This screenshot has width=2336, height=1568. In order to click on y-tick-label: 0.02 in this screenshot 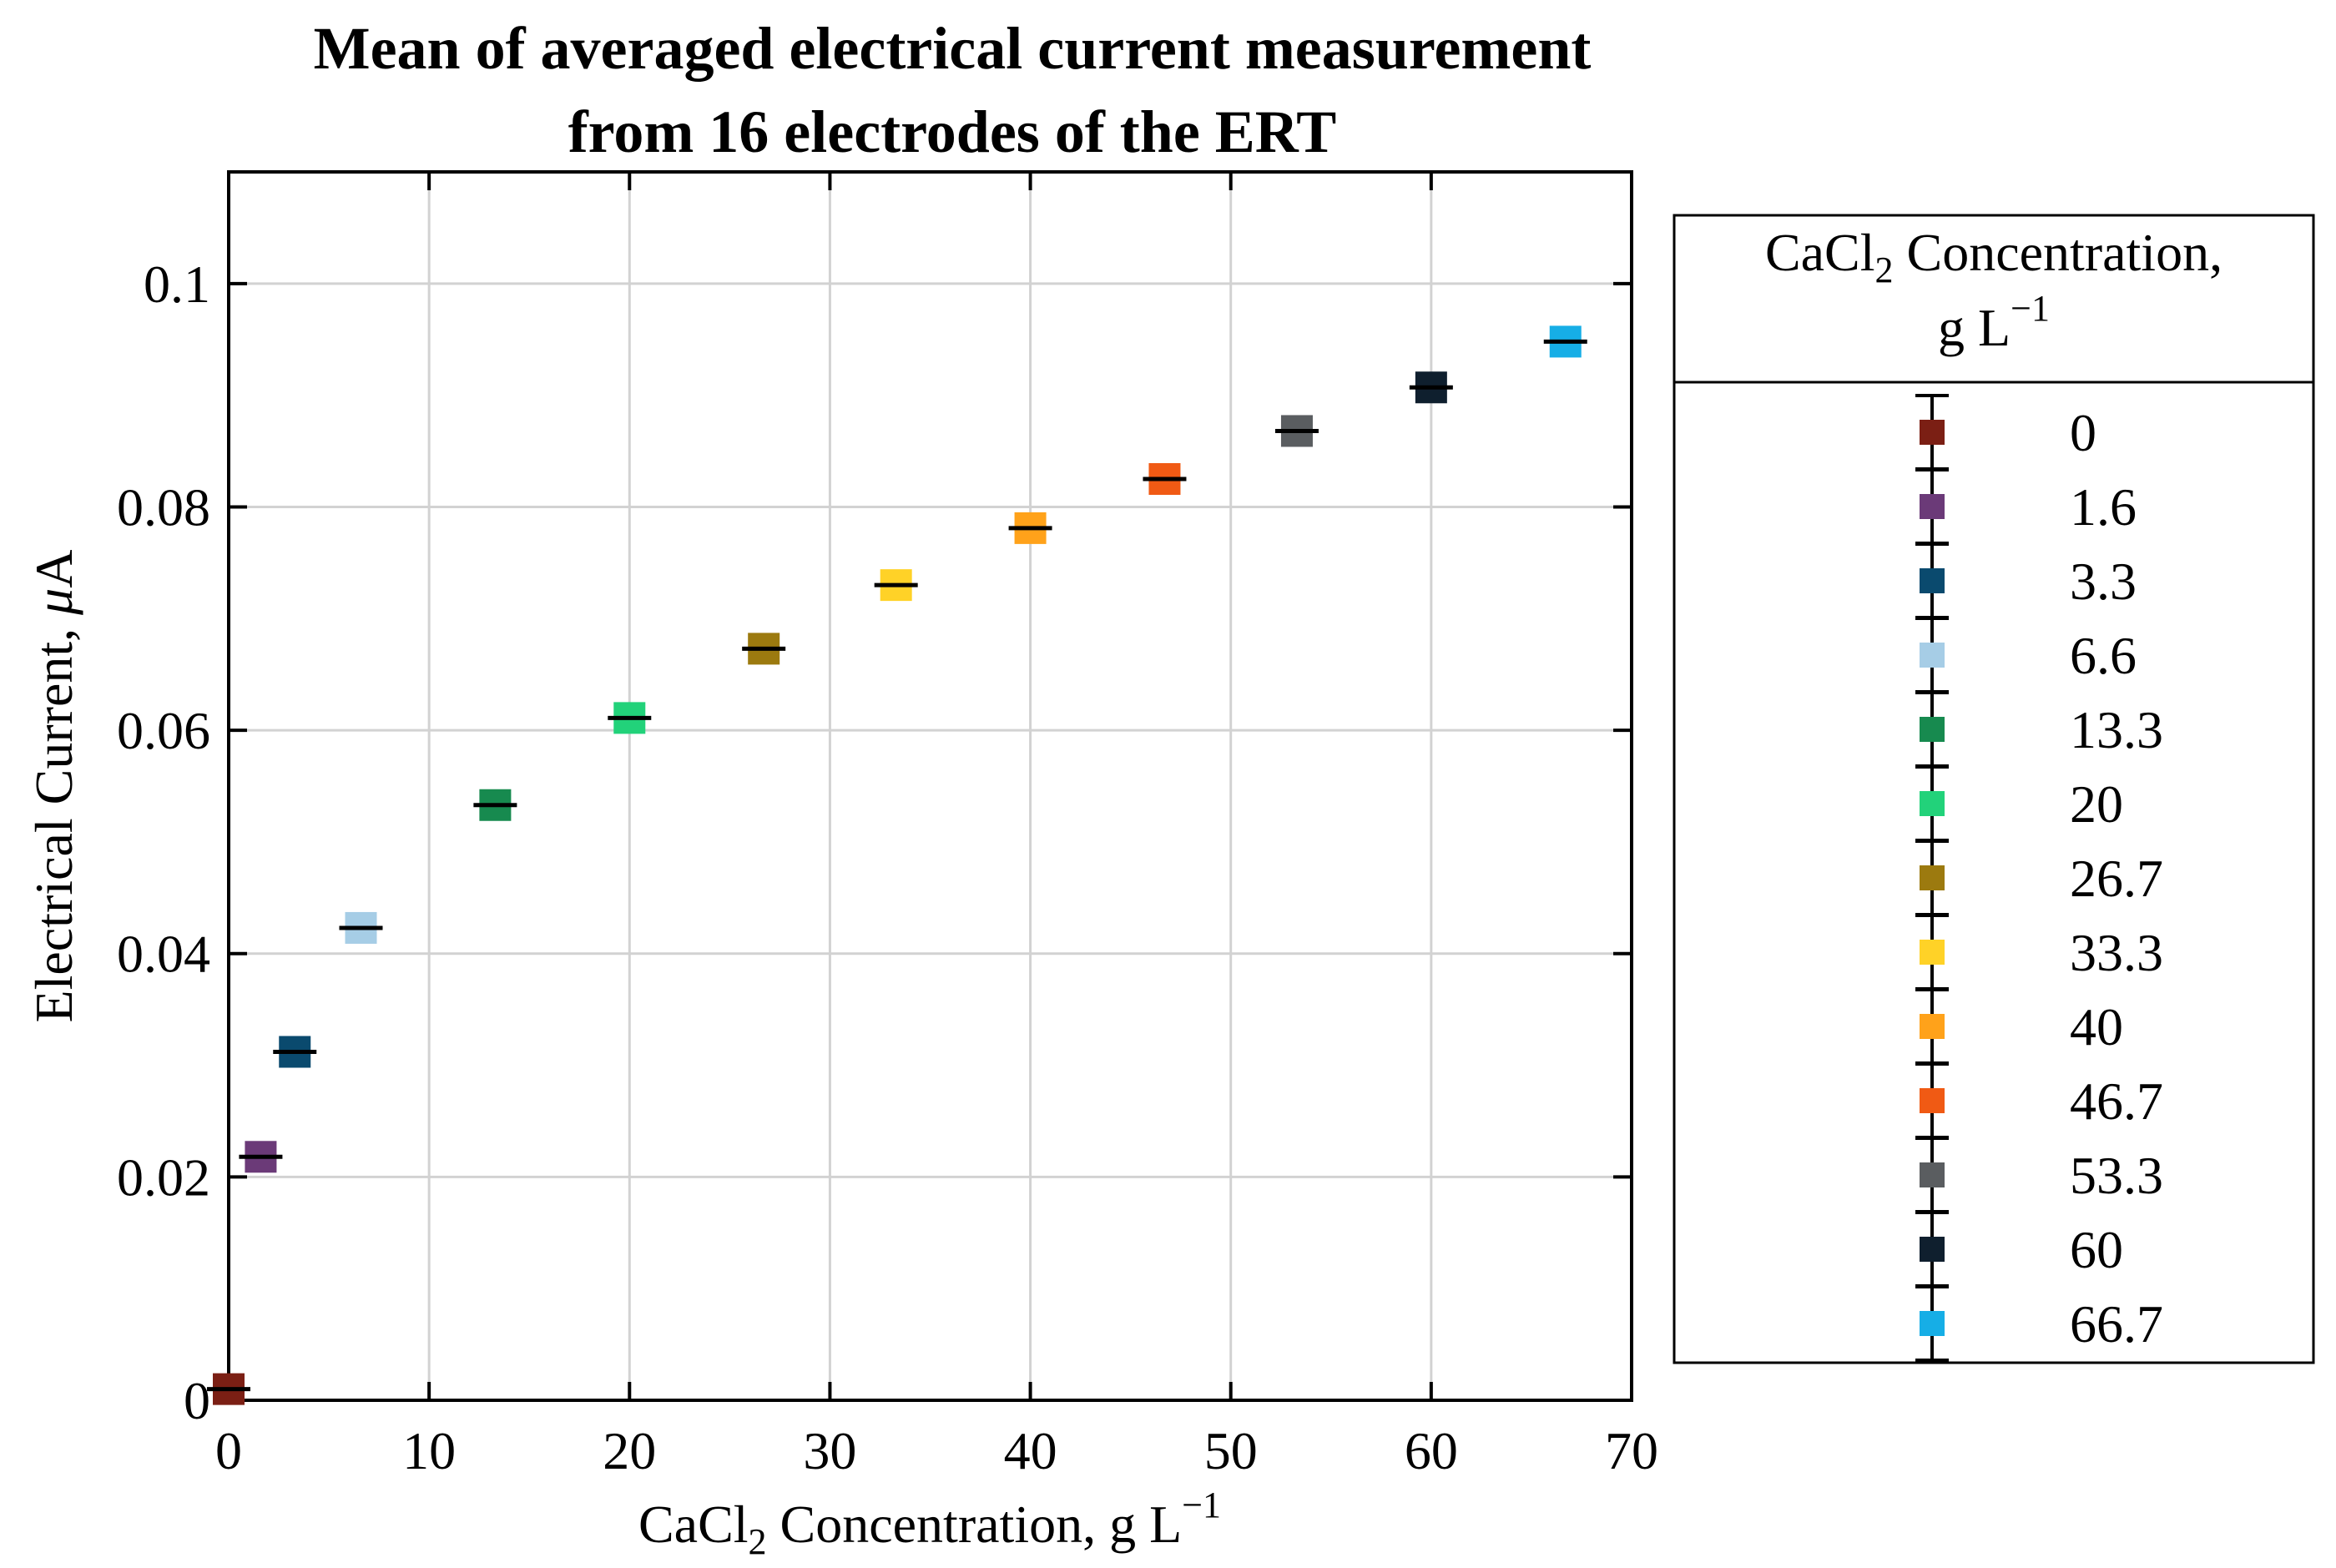, I will do `click(163, 1177)`.